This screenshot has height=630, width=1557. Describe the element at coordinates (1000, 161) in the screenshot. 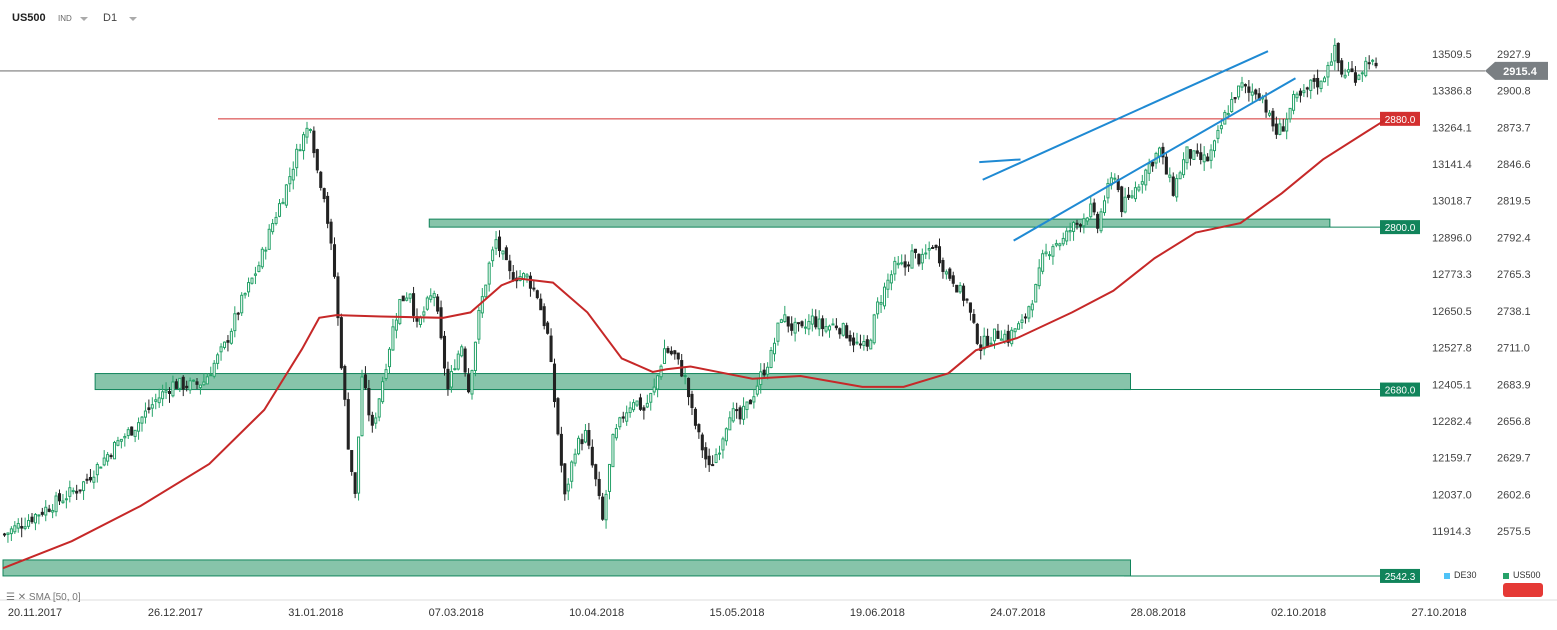

I see `channel-start-line` at that location.